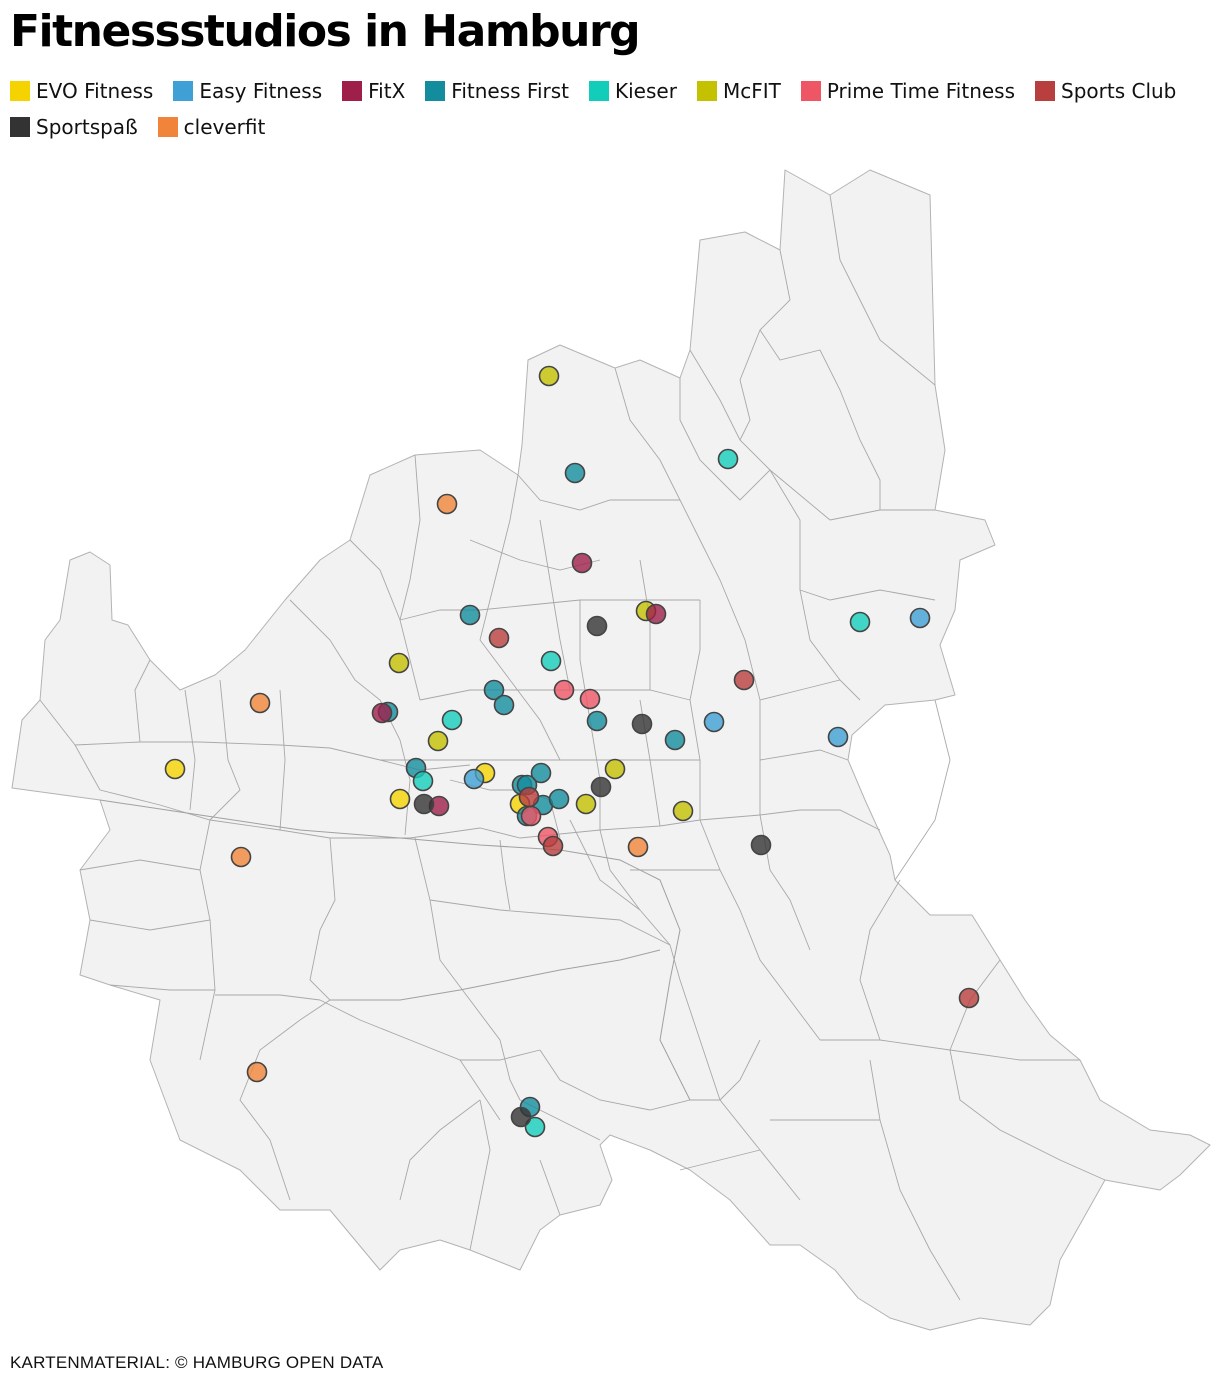  What do you see at coordinates (751, 91) in the screenshot?
I see `legend-label: McFIT` at bounding box center [751, 91].